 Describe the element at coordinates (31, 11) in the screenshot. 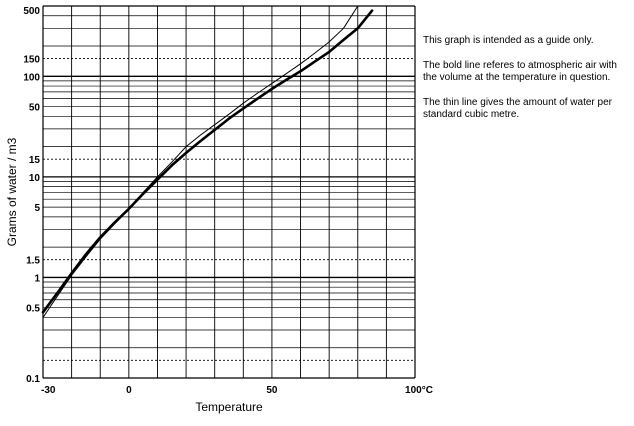

I see `y-tick-label: 500` at that location.